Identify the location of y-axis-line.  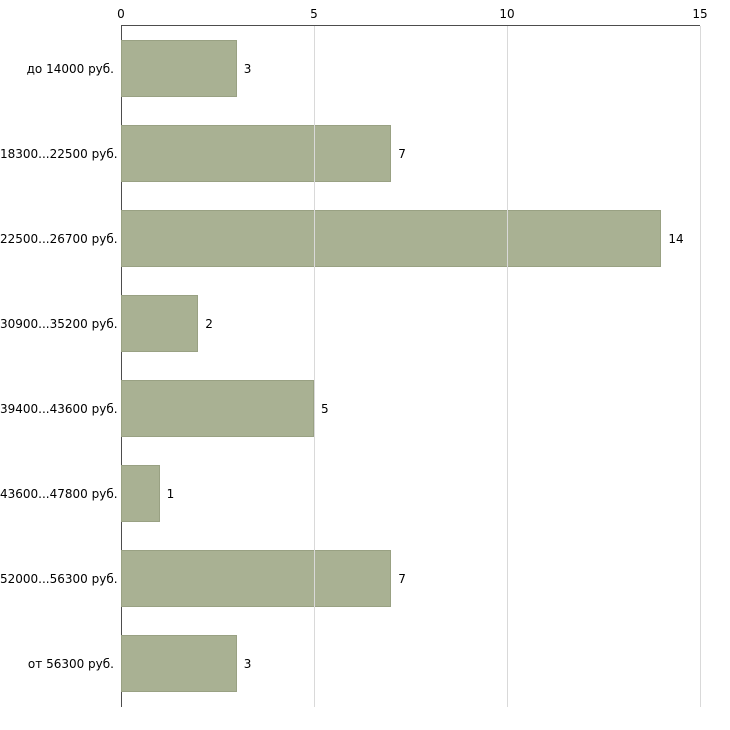
(121, 366).